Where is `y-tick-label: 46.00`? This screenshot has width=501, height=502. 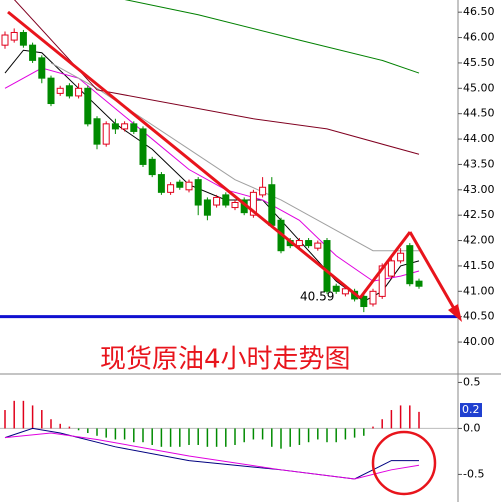
y-tick-label: 46.00 is located at coordinates (479, 37).